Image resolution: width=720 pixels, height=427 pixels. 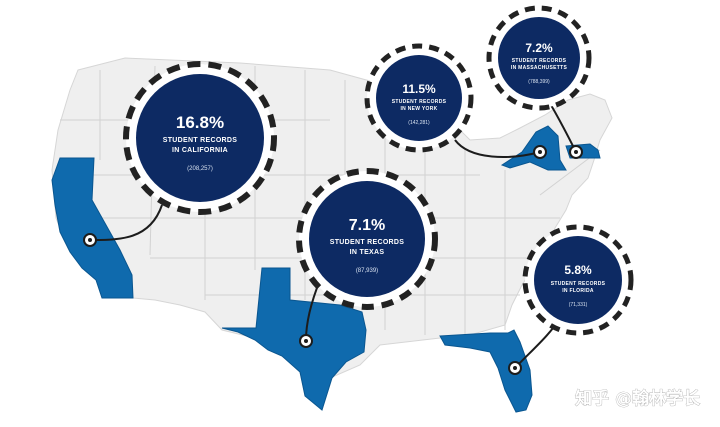 What do you see at coordinates (200, 122) in the screenshot?
I see `callout-percent: 16.8%` at bounding box center [200, 122].